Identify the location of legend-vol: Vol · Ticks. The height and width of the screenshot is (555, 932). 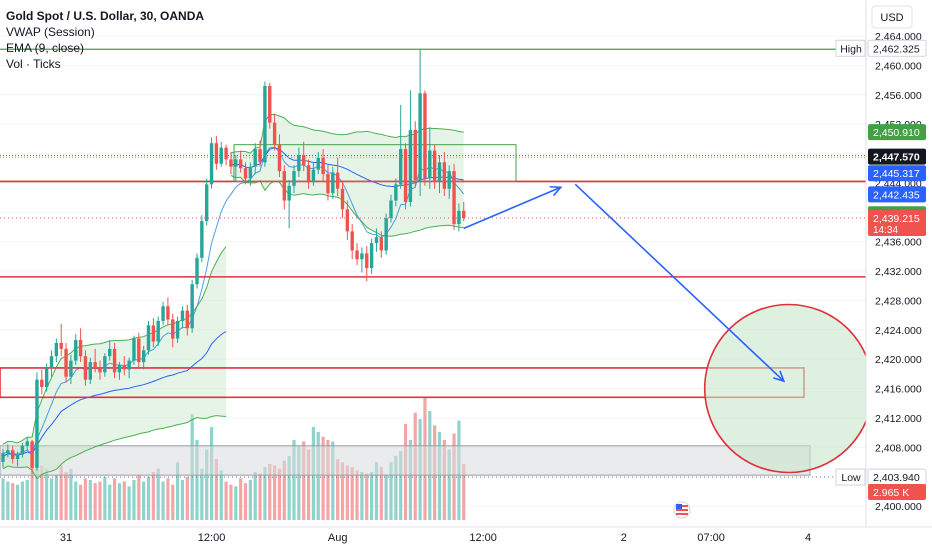
(33, 64).